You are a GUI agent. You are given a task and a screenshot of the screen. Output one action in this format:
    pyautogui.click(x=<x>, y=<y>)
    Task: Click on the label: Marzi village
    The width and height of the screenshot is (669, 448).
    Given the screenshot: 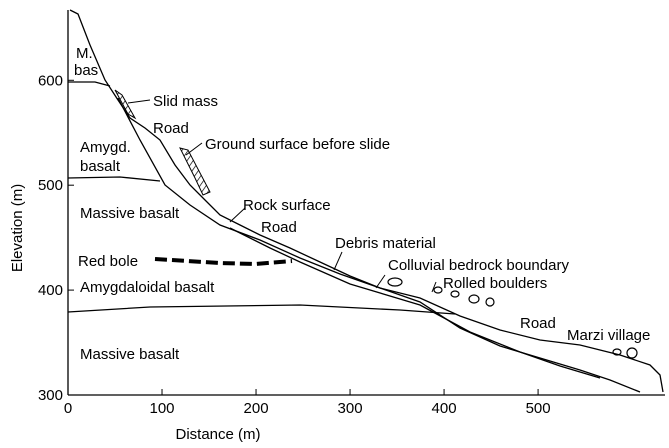 What is the action you would take?
    pyautogui.click(x=608, y=335)
    